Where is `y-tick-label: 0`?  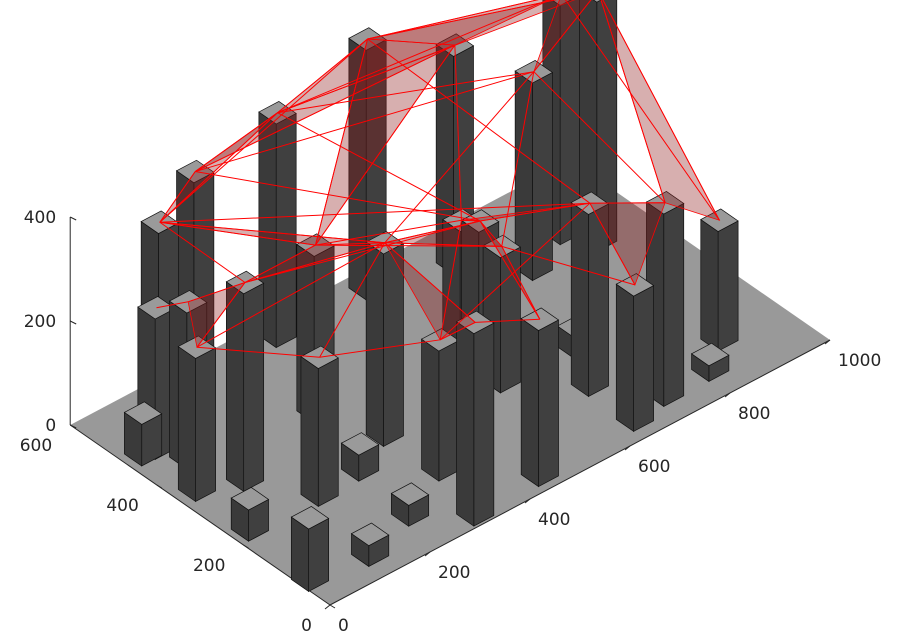 y-tick-label: 0 is located at coordinates (306, 626).